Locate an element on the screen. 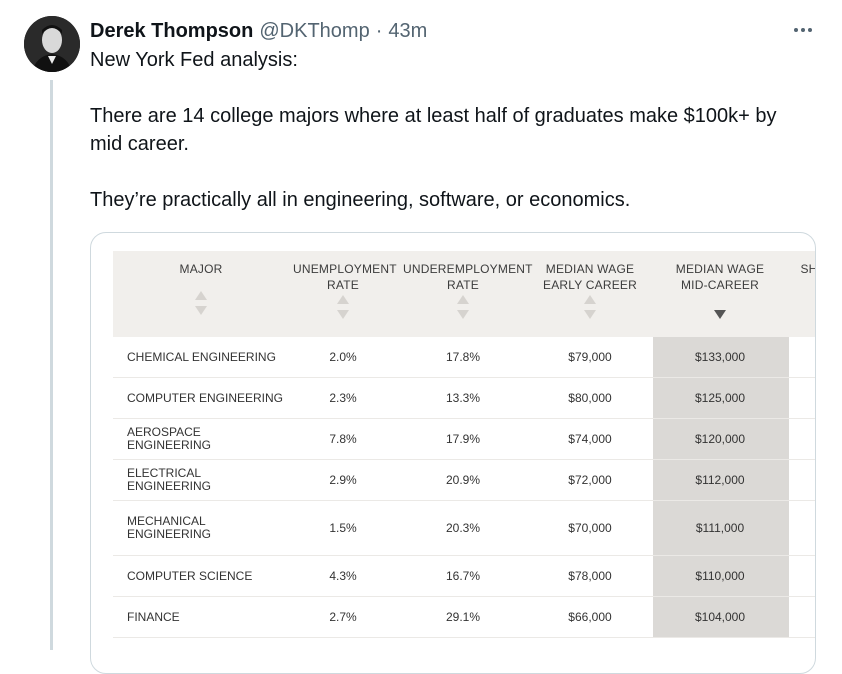 This screenshot has height=674, width=842. sort-desc-icon is located at coordinates (720, 308).